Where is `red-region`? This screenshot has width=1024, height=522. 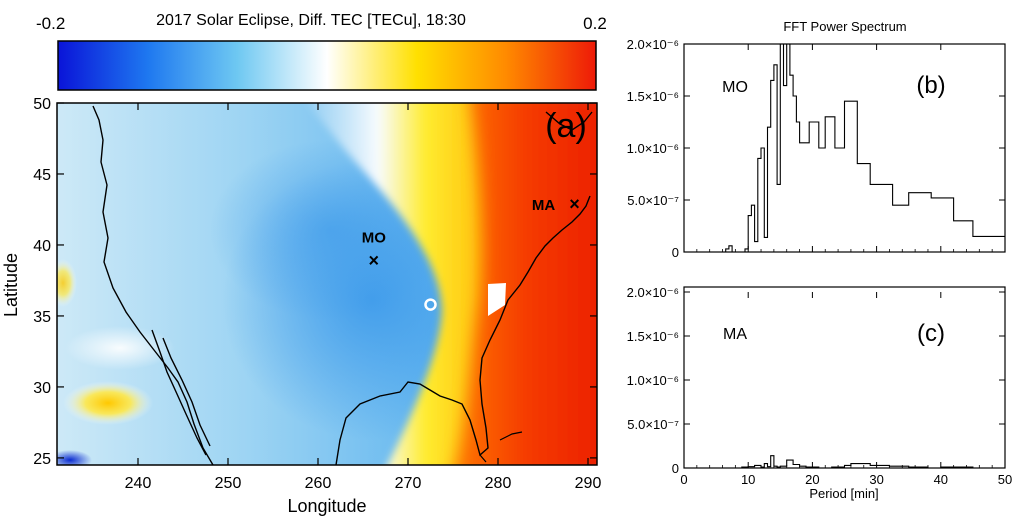
red-region is located at coordinates (526, 284).